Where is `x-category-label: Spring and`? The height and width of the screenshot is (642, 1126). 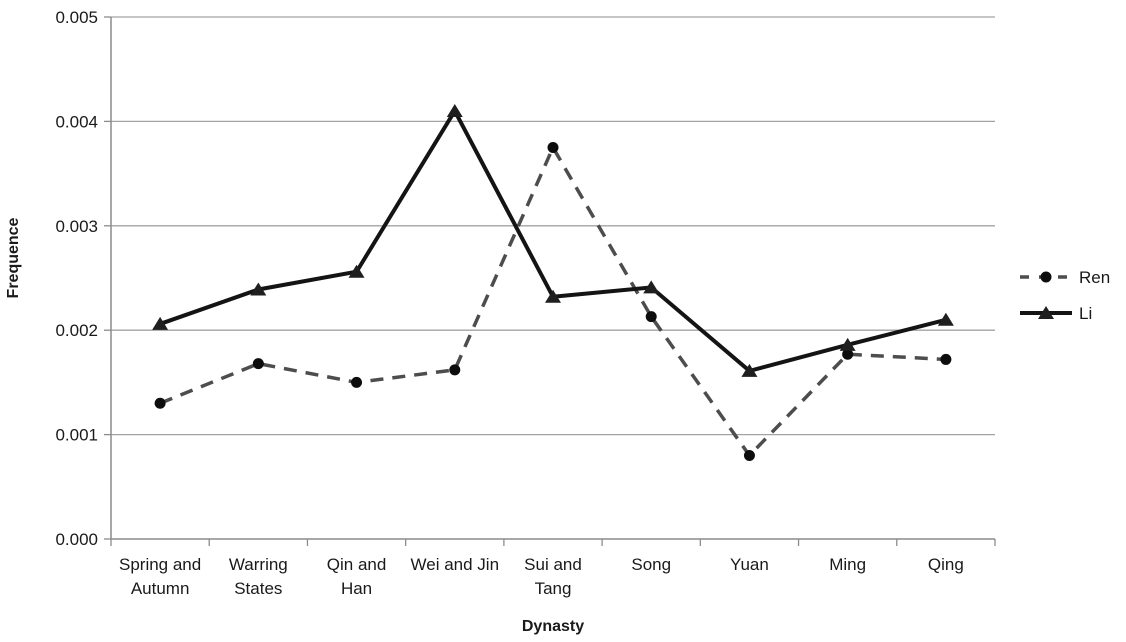
x-category-label: Spring and is located at coordinates (160, 564).